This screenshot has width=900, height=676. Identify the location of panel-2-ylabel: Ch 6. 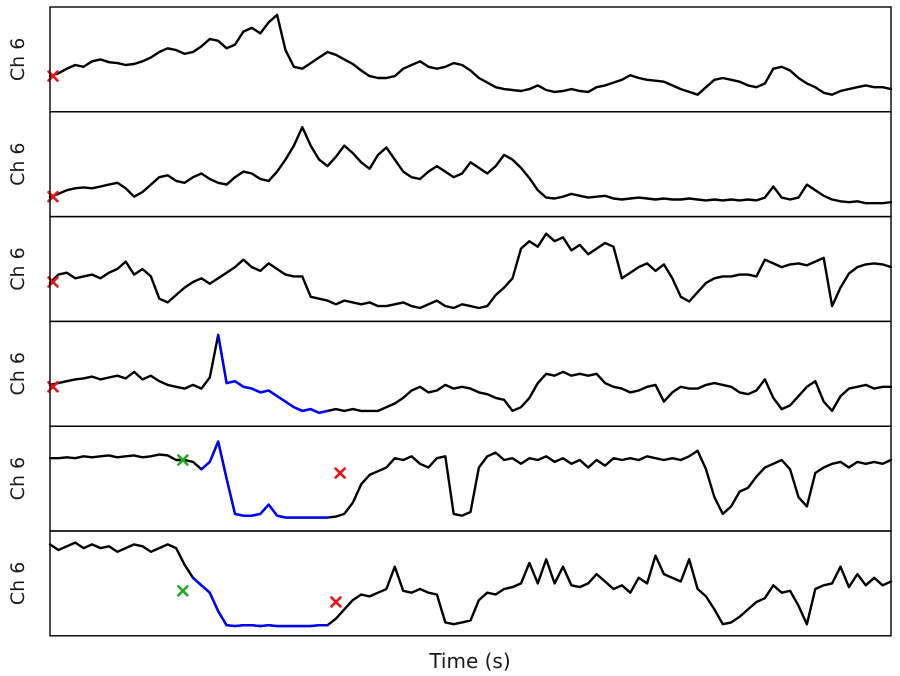
(18, 163).